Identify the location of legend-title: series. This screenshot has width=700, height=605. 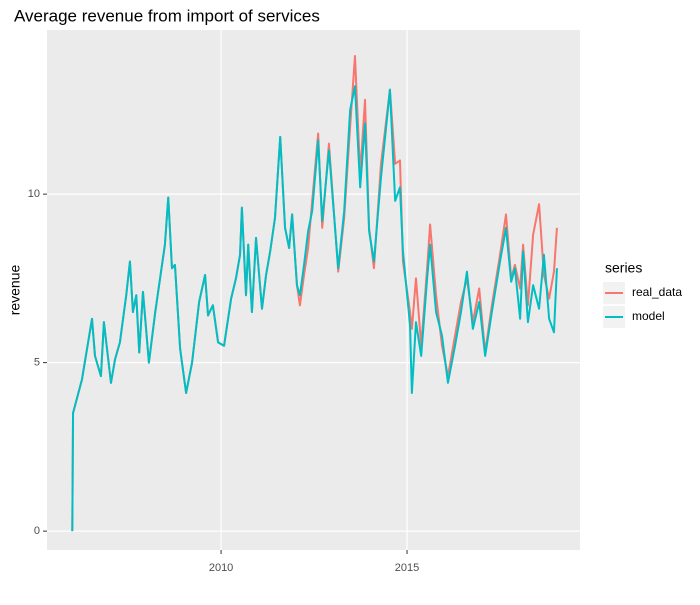
(623, 268).